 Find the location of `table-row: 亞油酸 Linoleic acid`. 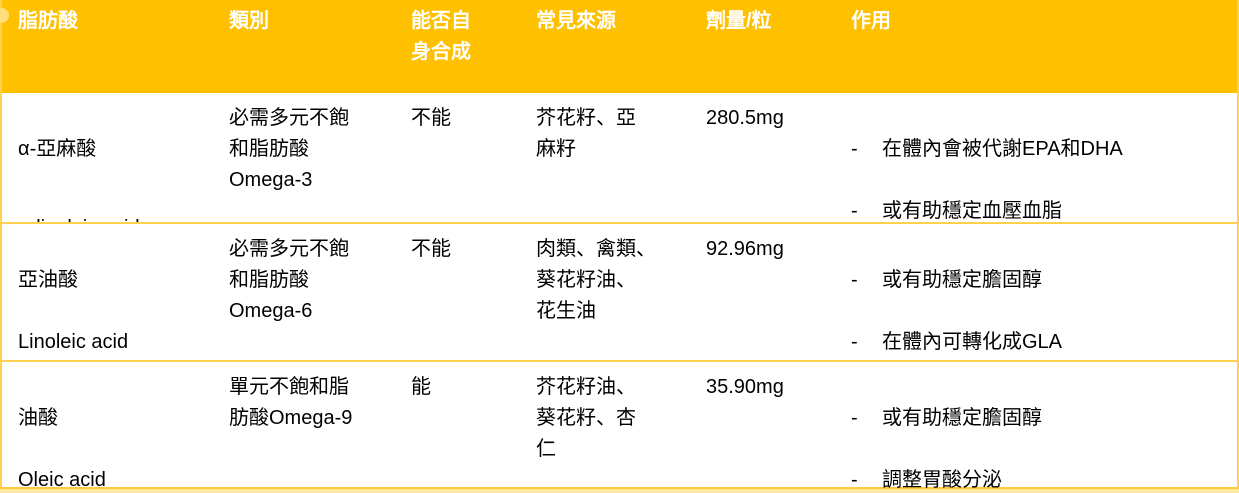

table-row: 亞油酸 Linoleic acid is located at coordinates (107, 291).